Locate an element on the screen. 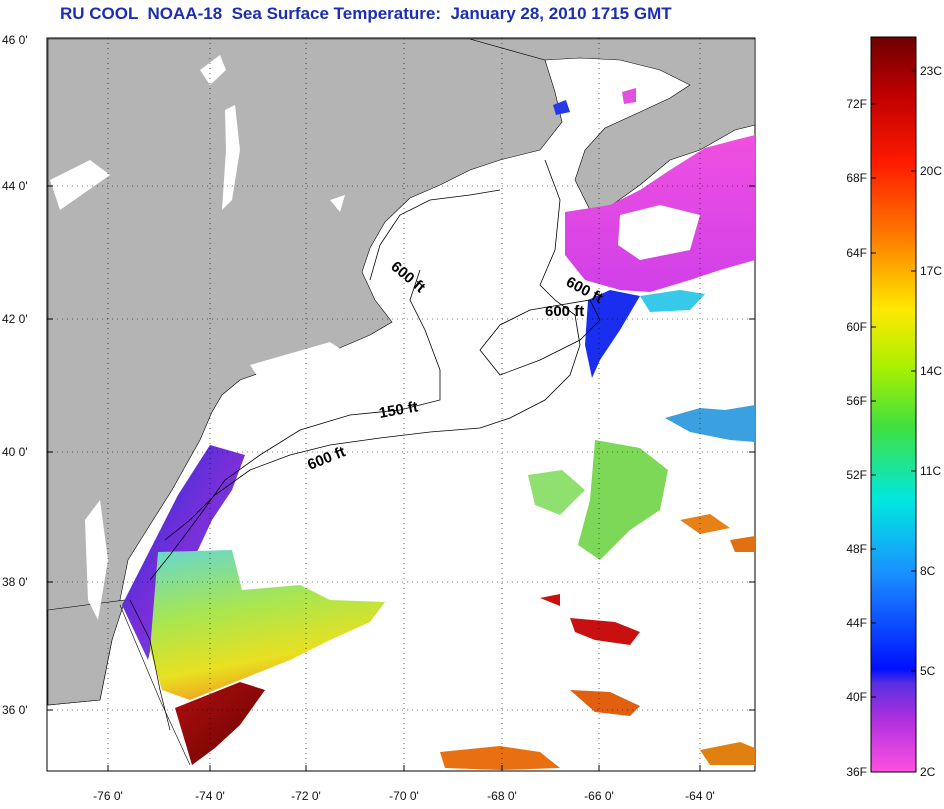 The height and width of the screenshot is (809, 944). contour-label-3: 600 ft is located at coordinates (564, 311).